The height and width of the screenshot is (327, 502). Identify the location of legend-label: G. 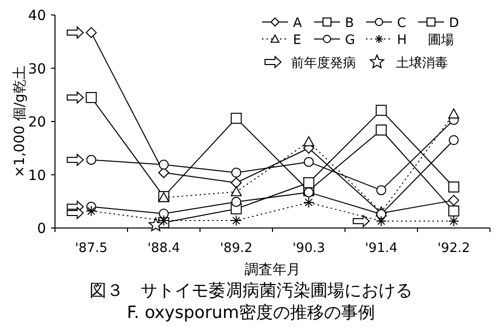
(350, 40).